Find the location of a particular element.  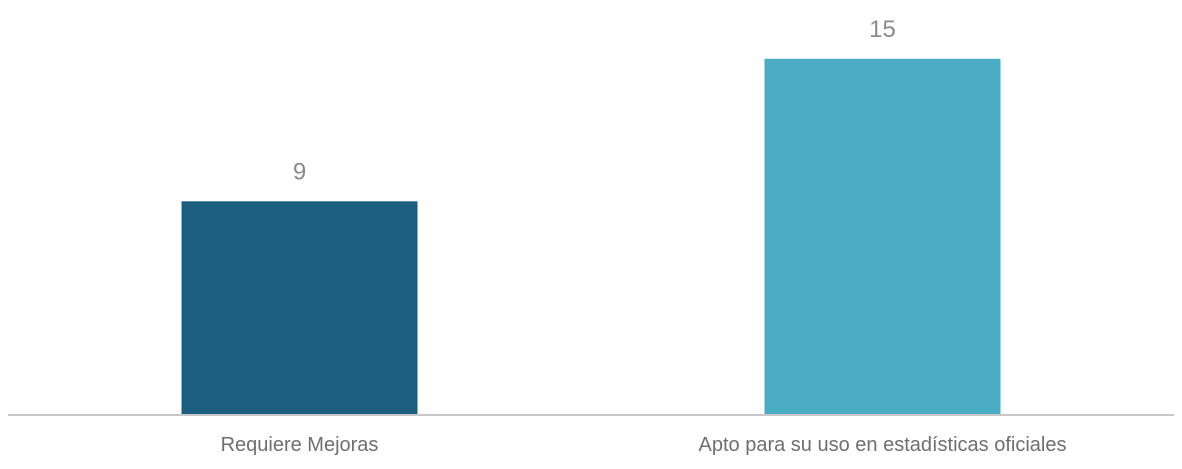

category-label-1: Requiere Mejoras is located at coordinates (300, 445).